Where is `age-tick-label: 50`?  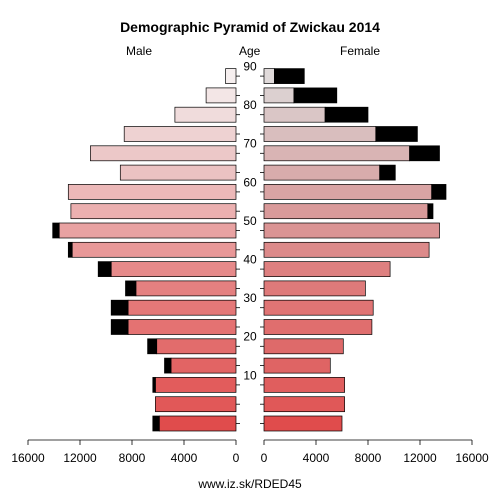
age-tick-label: 50 is located at coordinates (250, 221).